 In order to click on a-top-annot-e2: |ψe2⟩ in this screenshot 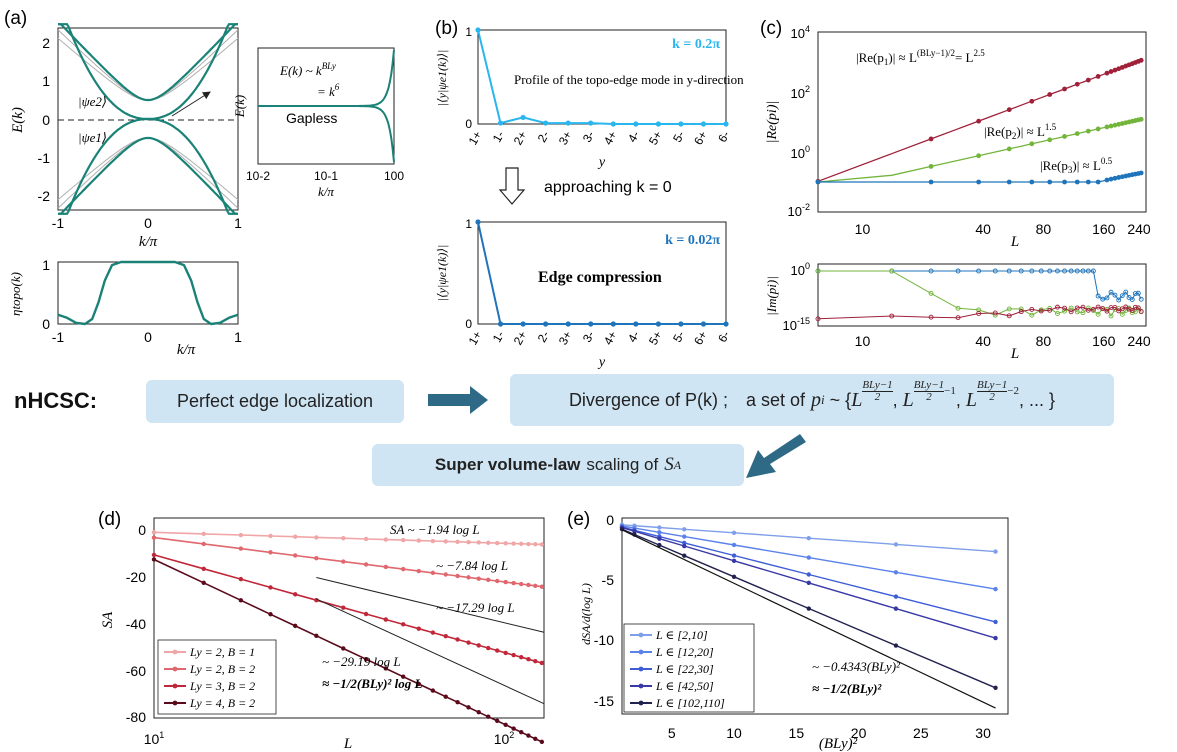, I will do `click(92, 101)`.